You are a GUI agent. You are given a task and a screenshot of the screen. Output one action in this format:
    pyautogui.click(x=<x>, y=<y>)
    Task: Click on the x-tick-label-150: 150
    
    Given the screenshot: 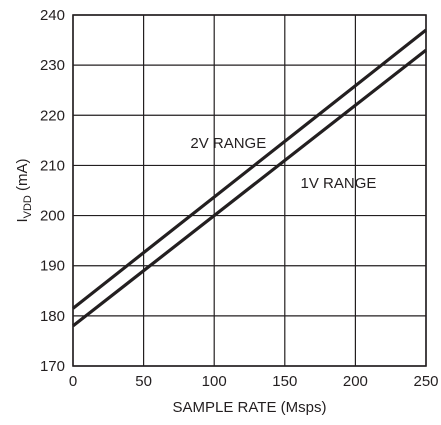 What is the action you would take?
    pyautogui.click(x=284, y=381)
    